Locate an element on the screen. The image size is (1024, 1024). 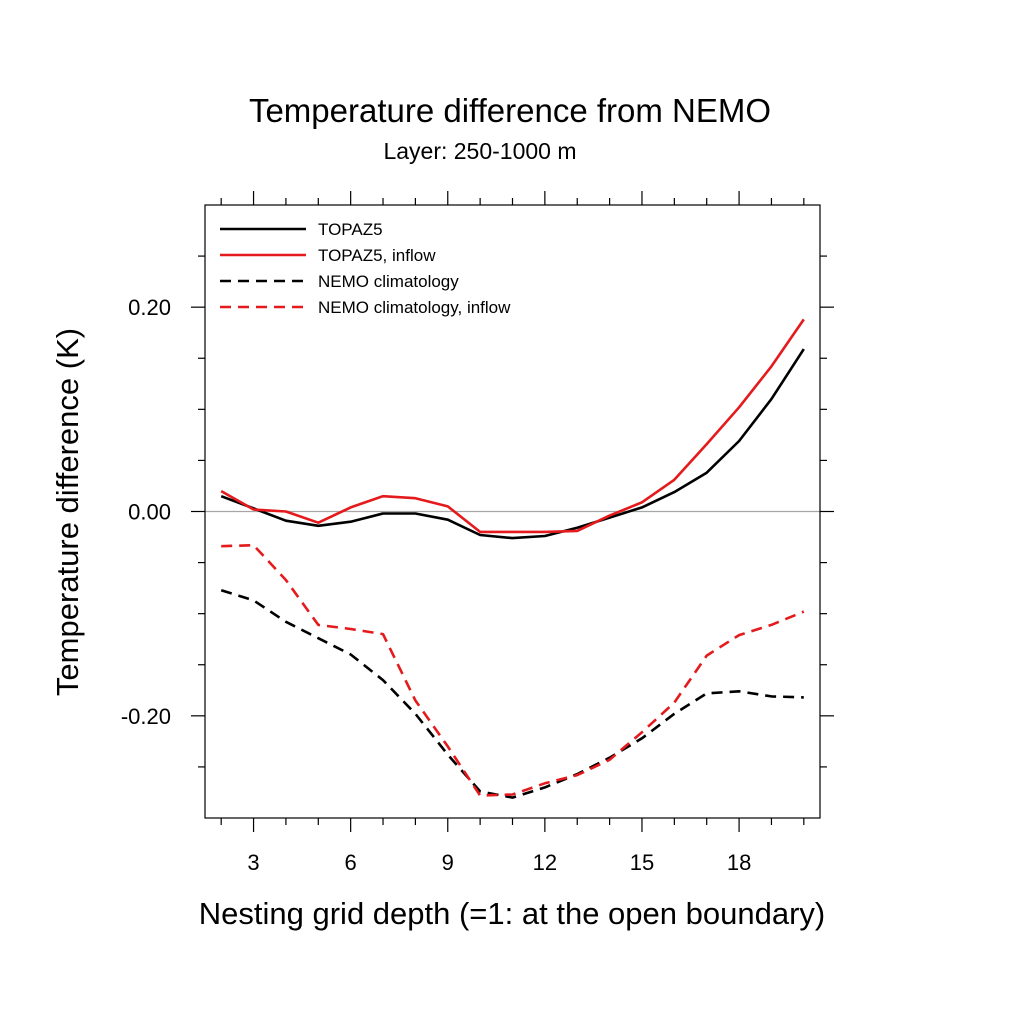
legend-label-1: TOPAZ5 is located at coordinates (350, 229).